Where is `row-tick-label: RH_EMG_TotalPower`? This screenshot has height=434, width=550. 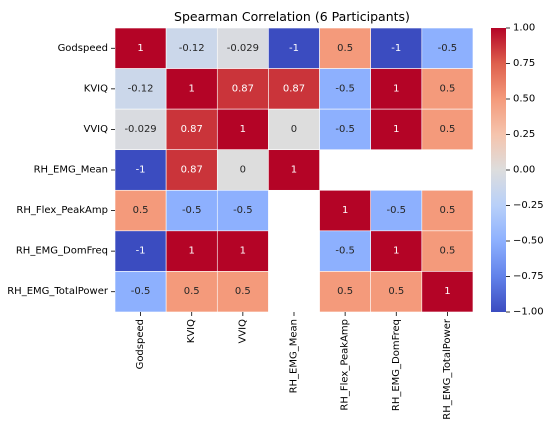 row-tick-label: RH_EMG_TotalPower is located at coordinates (58, 291).